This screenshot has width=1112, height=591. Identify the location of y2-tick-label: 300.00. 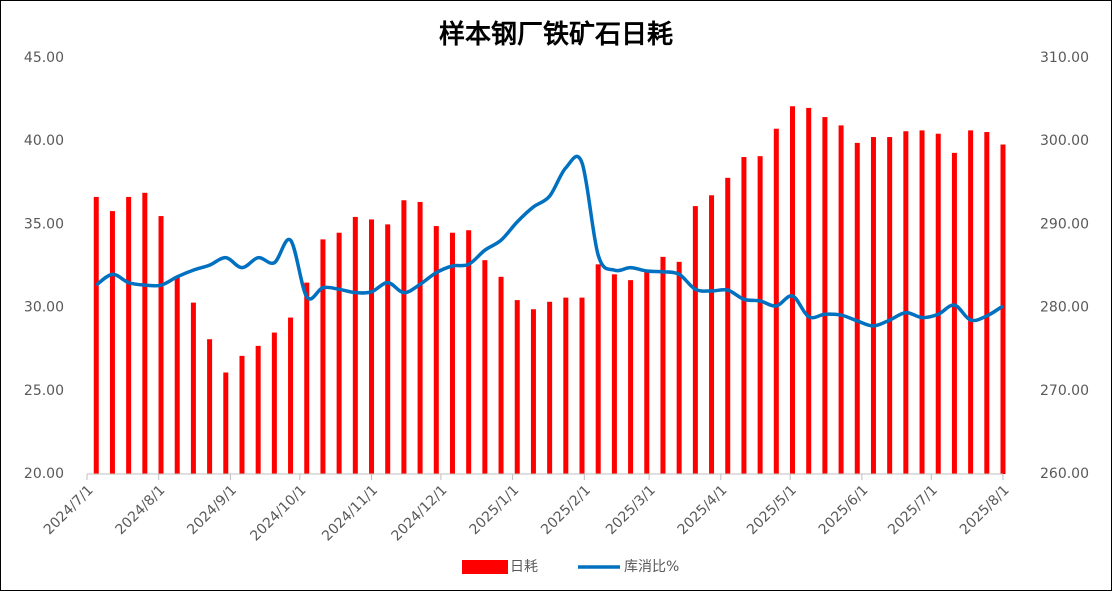
(1064, 141).